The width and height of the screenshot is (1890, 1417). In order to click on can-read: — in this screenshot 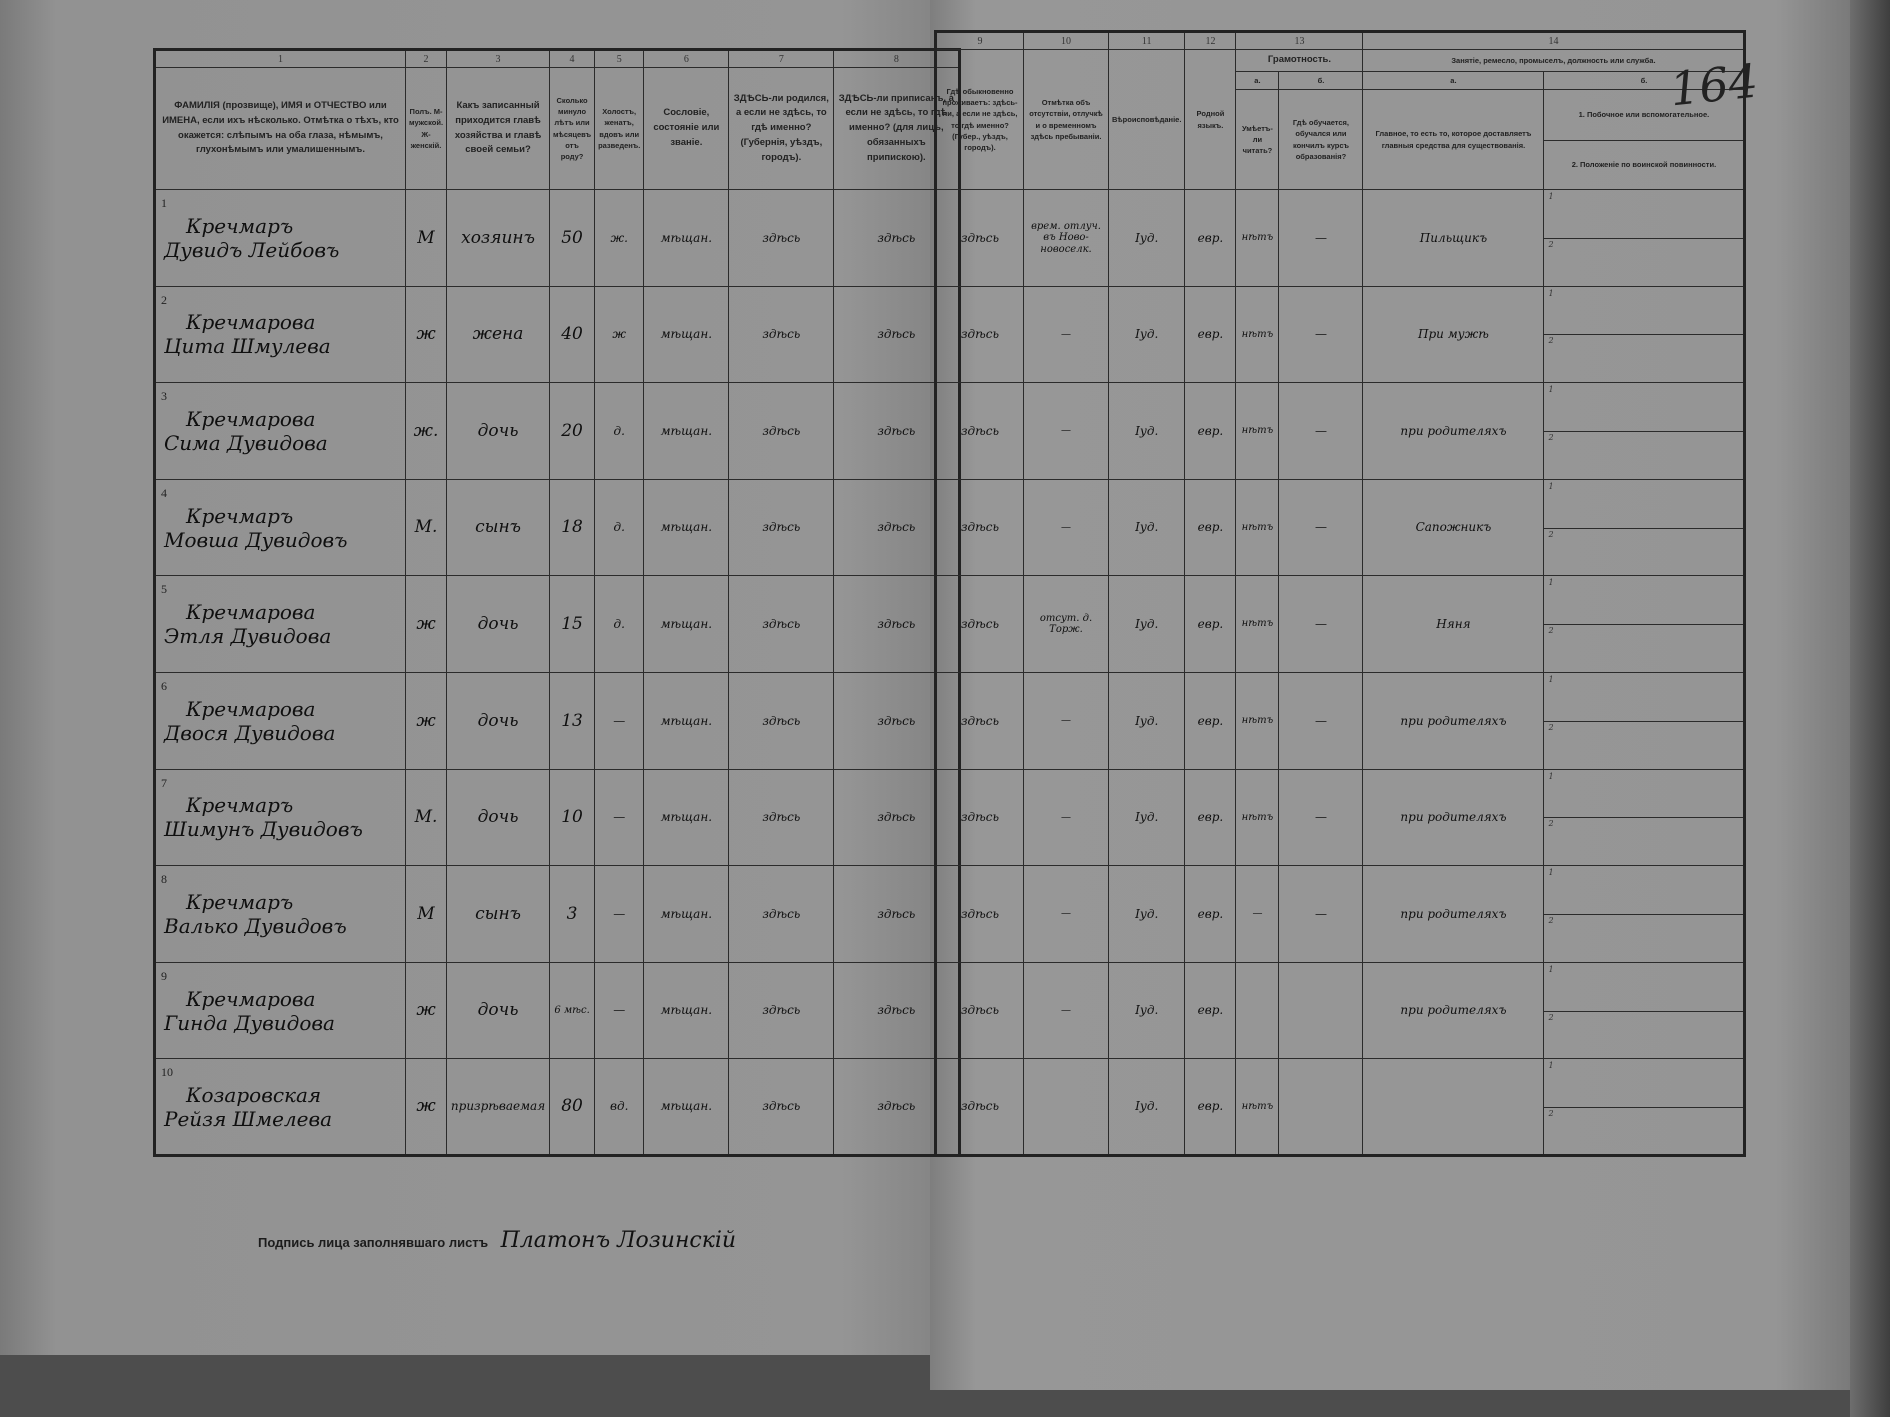, I will do `click(1257, 914)`.